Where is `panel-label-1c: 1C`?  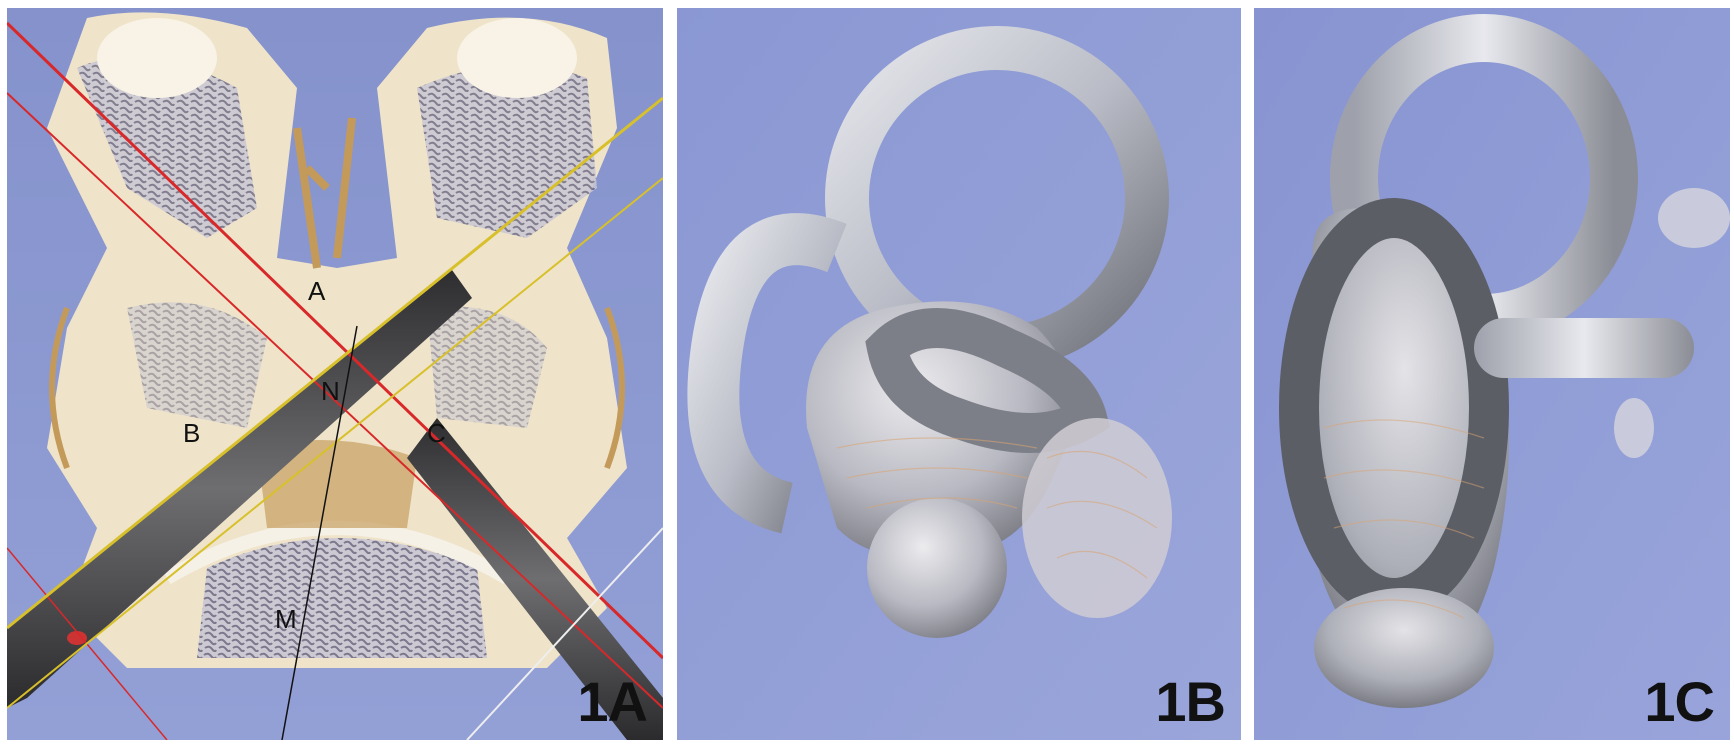
panel-label-1c: 1C is located at coordinates (1679, 701).